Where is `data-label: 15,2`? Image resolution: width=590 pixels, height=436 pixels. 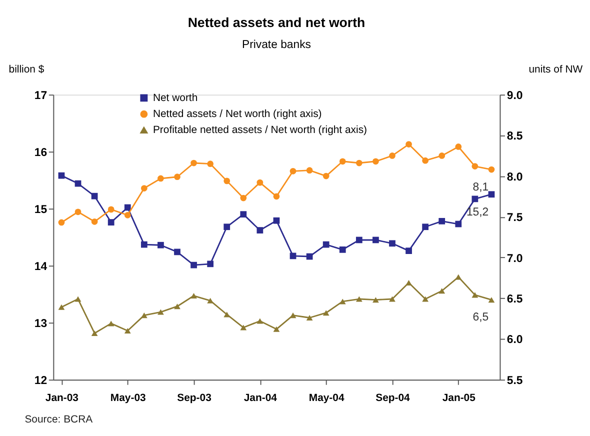 data-label: 15,2 is located at coordinates (477, 212).